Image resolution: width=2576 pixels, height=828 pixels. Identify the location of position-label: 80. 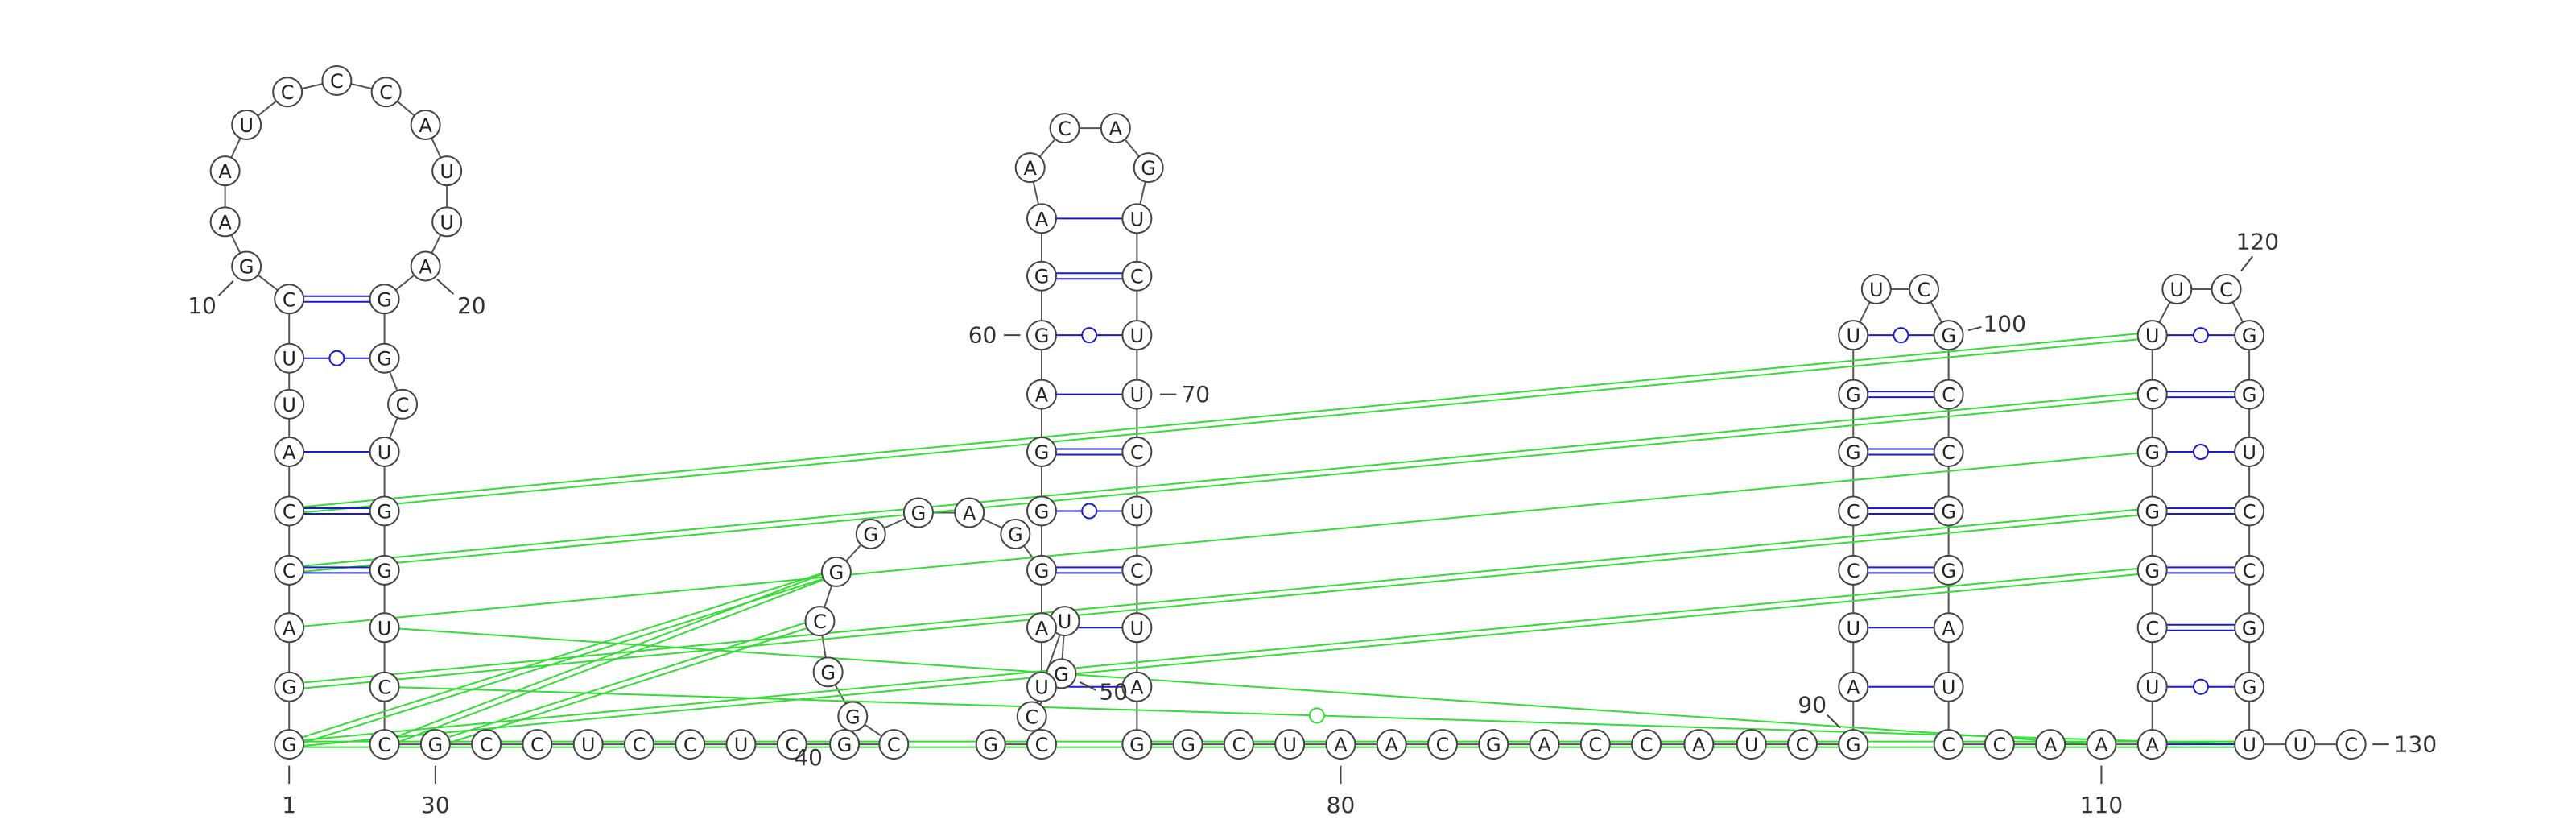
(1341, 805).